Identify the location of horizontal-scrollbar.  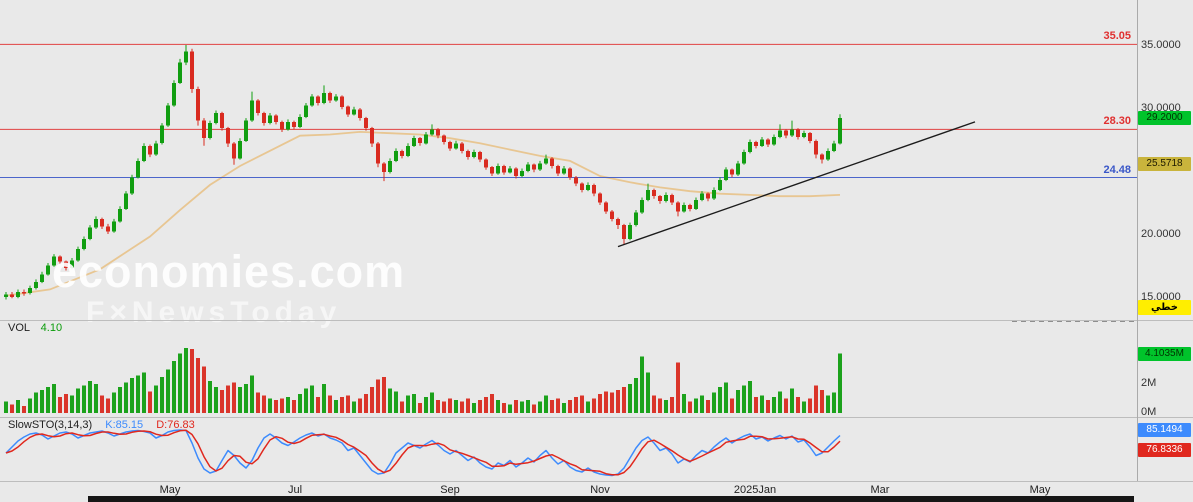
(611, 499).